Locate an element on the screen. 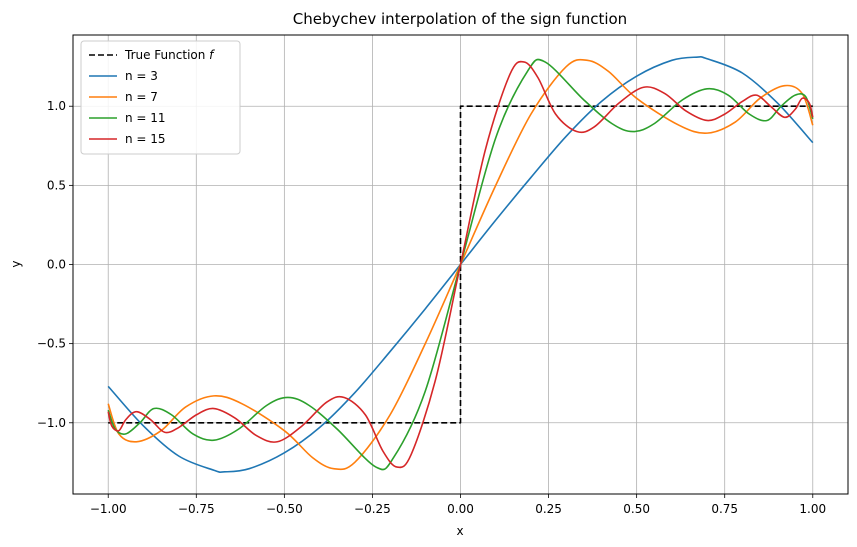 This screenshot has width=857, height=547. legend-label-4: n = 15 is located at coordinates (145, 139).